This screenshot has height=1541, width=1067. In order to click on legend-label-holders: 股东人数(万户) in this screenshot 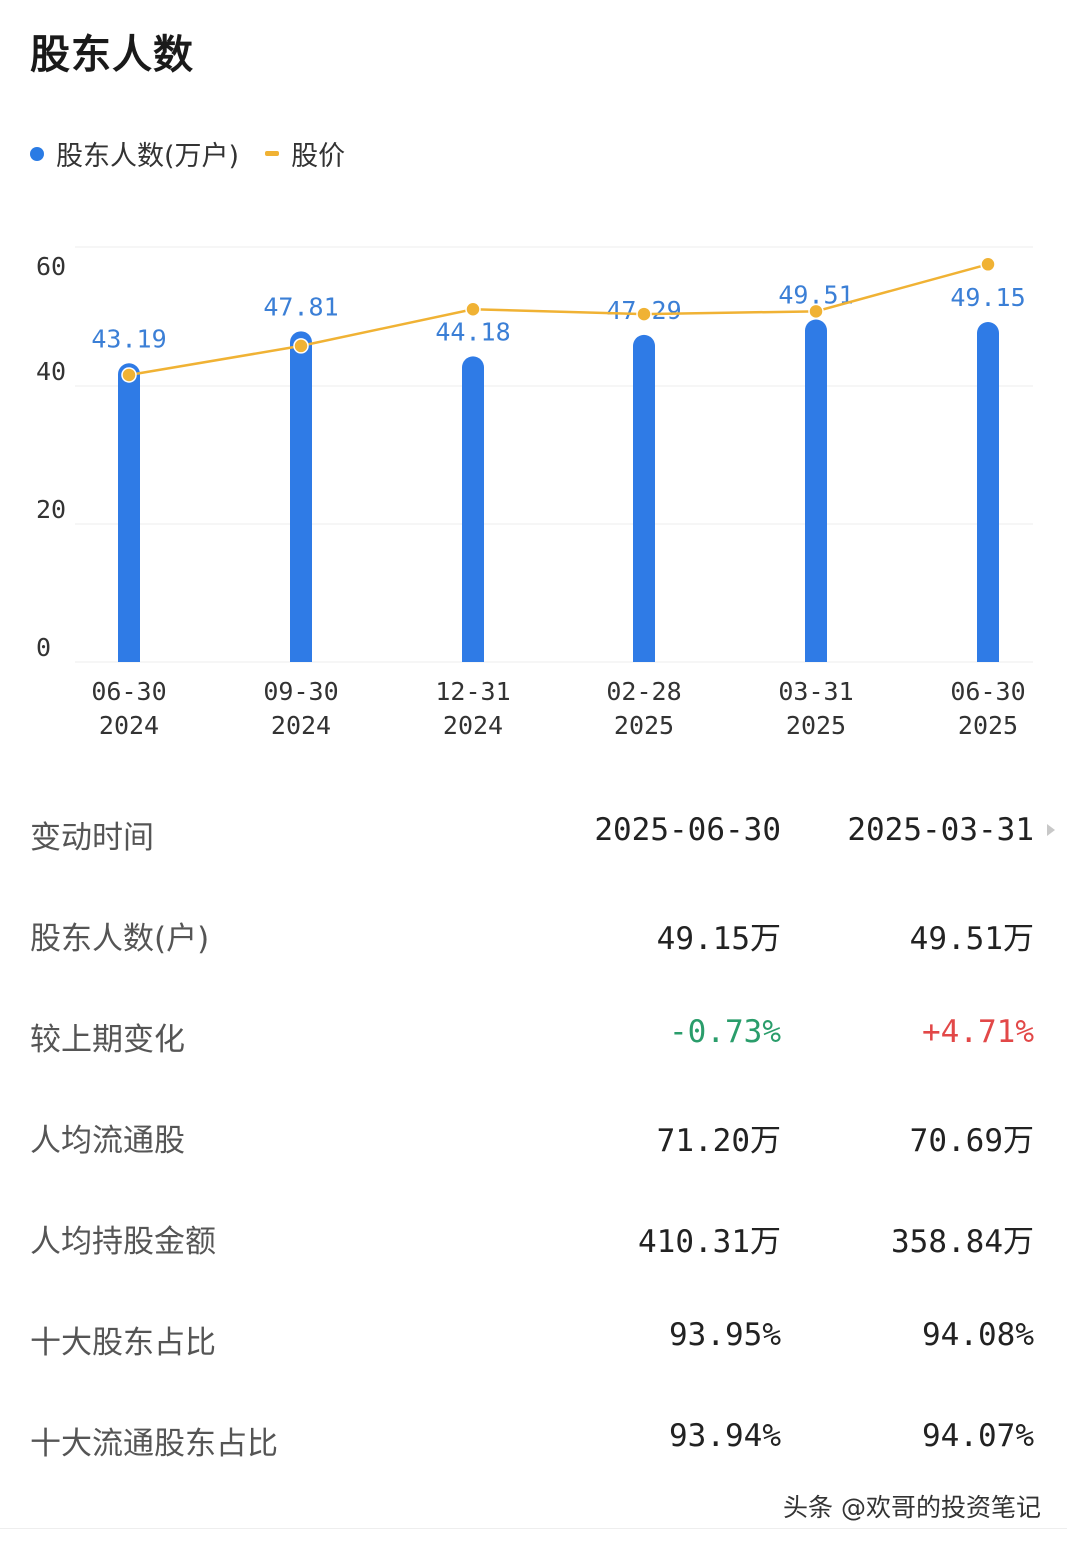, I will do `click(148, 156)`.